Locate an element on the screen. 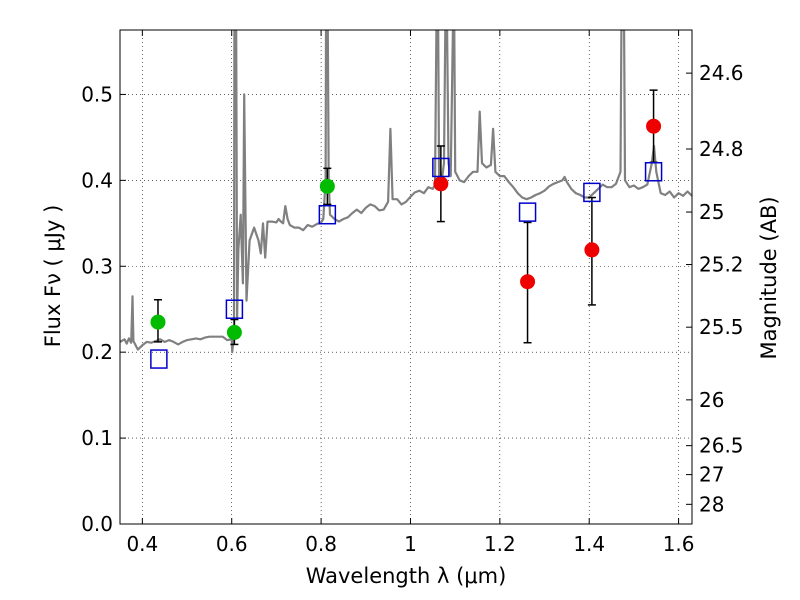 The height and width of the screenshot is (600, 800). y2-tick-label: 26 is located at coordinates (711, 400).